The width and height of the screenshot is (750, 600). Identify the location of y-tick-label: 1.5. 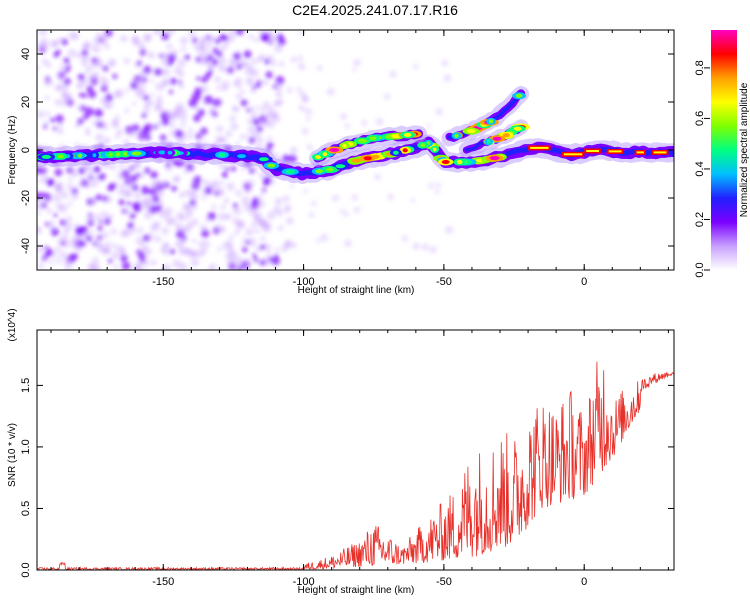
(26, 385).